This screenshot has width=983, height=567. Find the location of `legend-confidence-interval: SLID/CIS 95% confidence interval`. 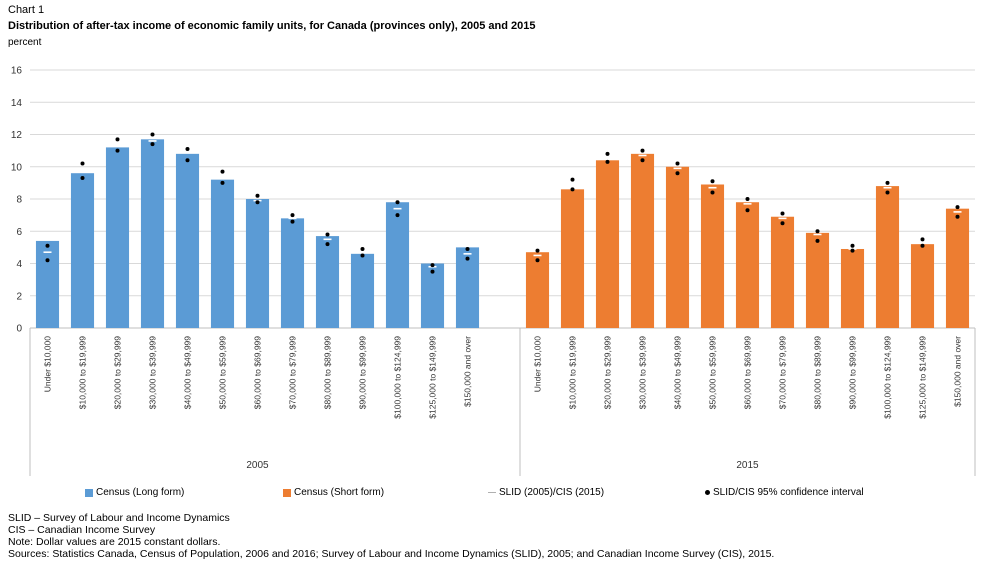

legend-confidence-interval: SLID/CIS 95% confidence interval is located at coordinates (784, 492).